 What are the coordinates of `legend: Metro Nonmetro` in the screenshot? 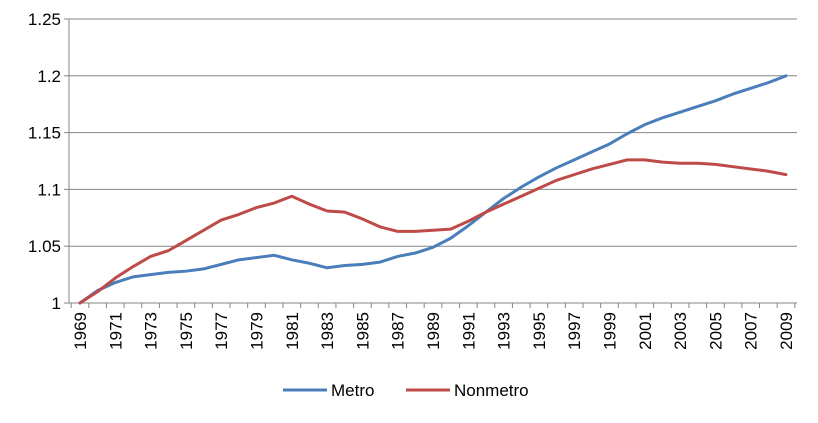 It's located at (406, 390).